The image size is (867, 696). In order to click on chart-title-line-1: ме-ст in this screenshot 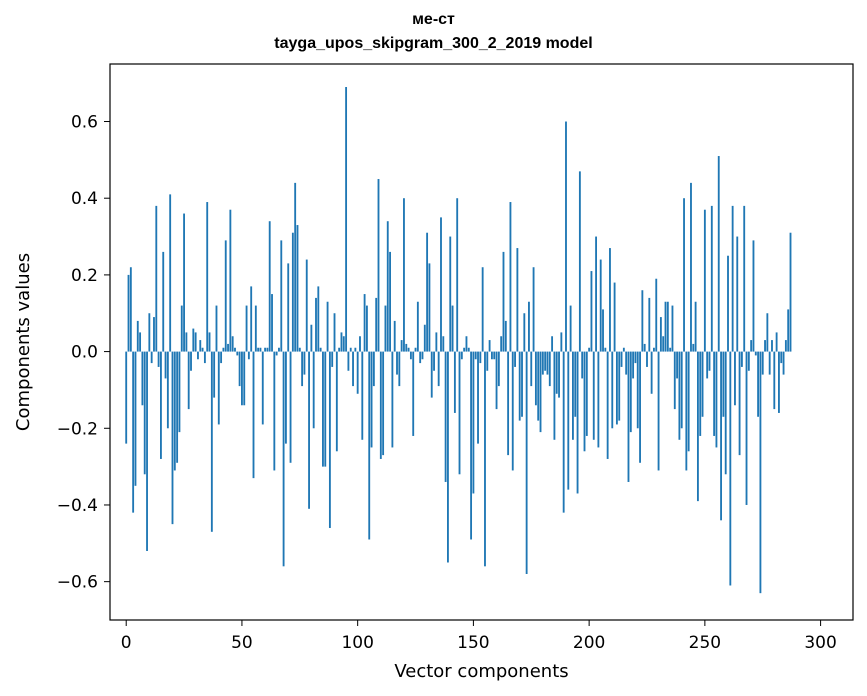, I will do `click(433, 19)`.